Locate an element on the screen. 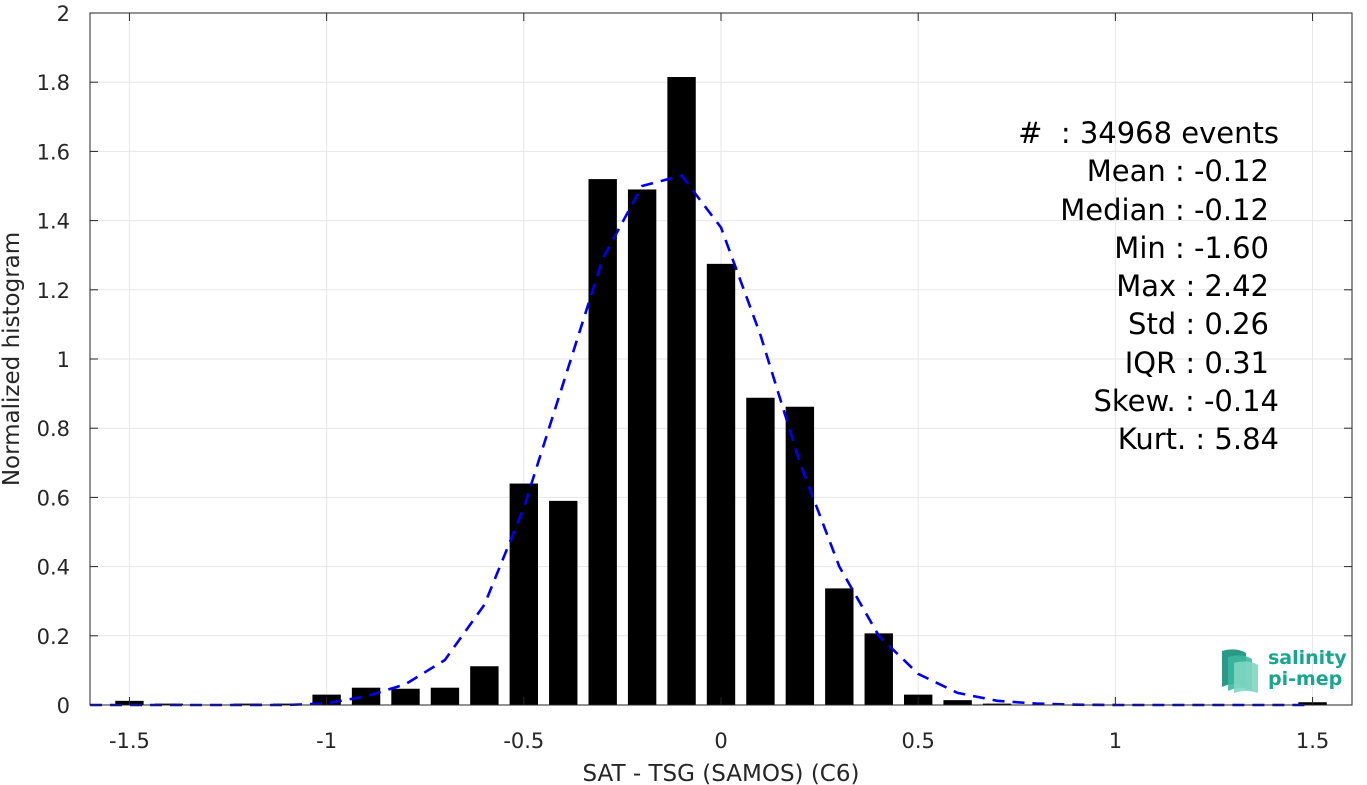 This screenshot has width=1367, height=785. stat-iqr: IQR : 0.31 is located at coordinates (1196, 362).